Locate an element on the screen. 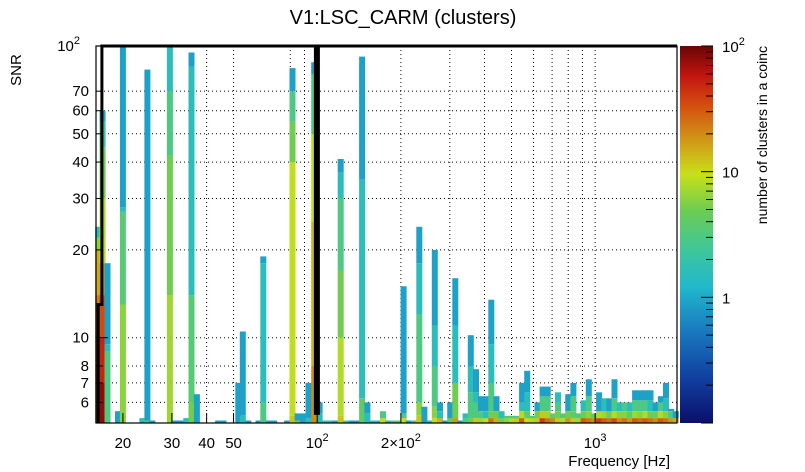 The image size is (805, 472). x-tick-label: 40 is located at coordinates (206, 443).